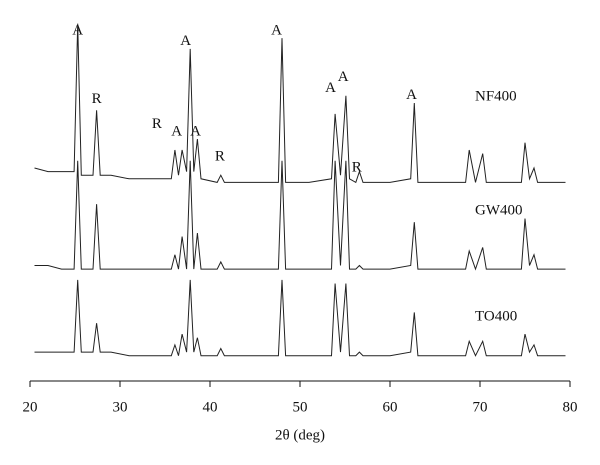 This screenshot has width=600, height=465. Describe the element at coordinates (496, 316) in the screenshot. I see `series-label: TO400` at that location.